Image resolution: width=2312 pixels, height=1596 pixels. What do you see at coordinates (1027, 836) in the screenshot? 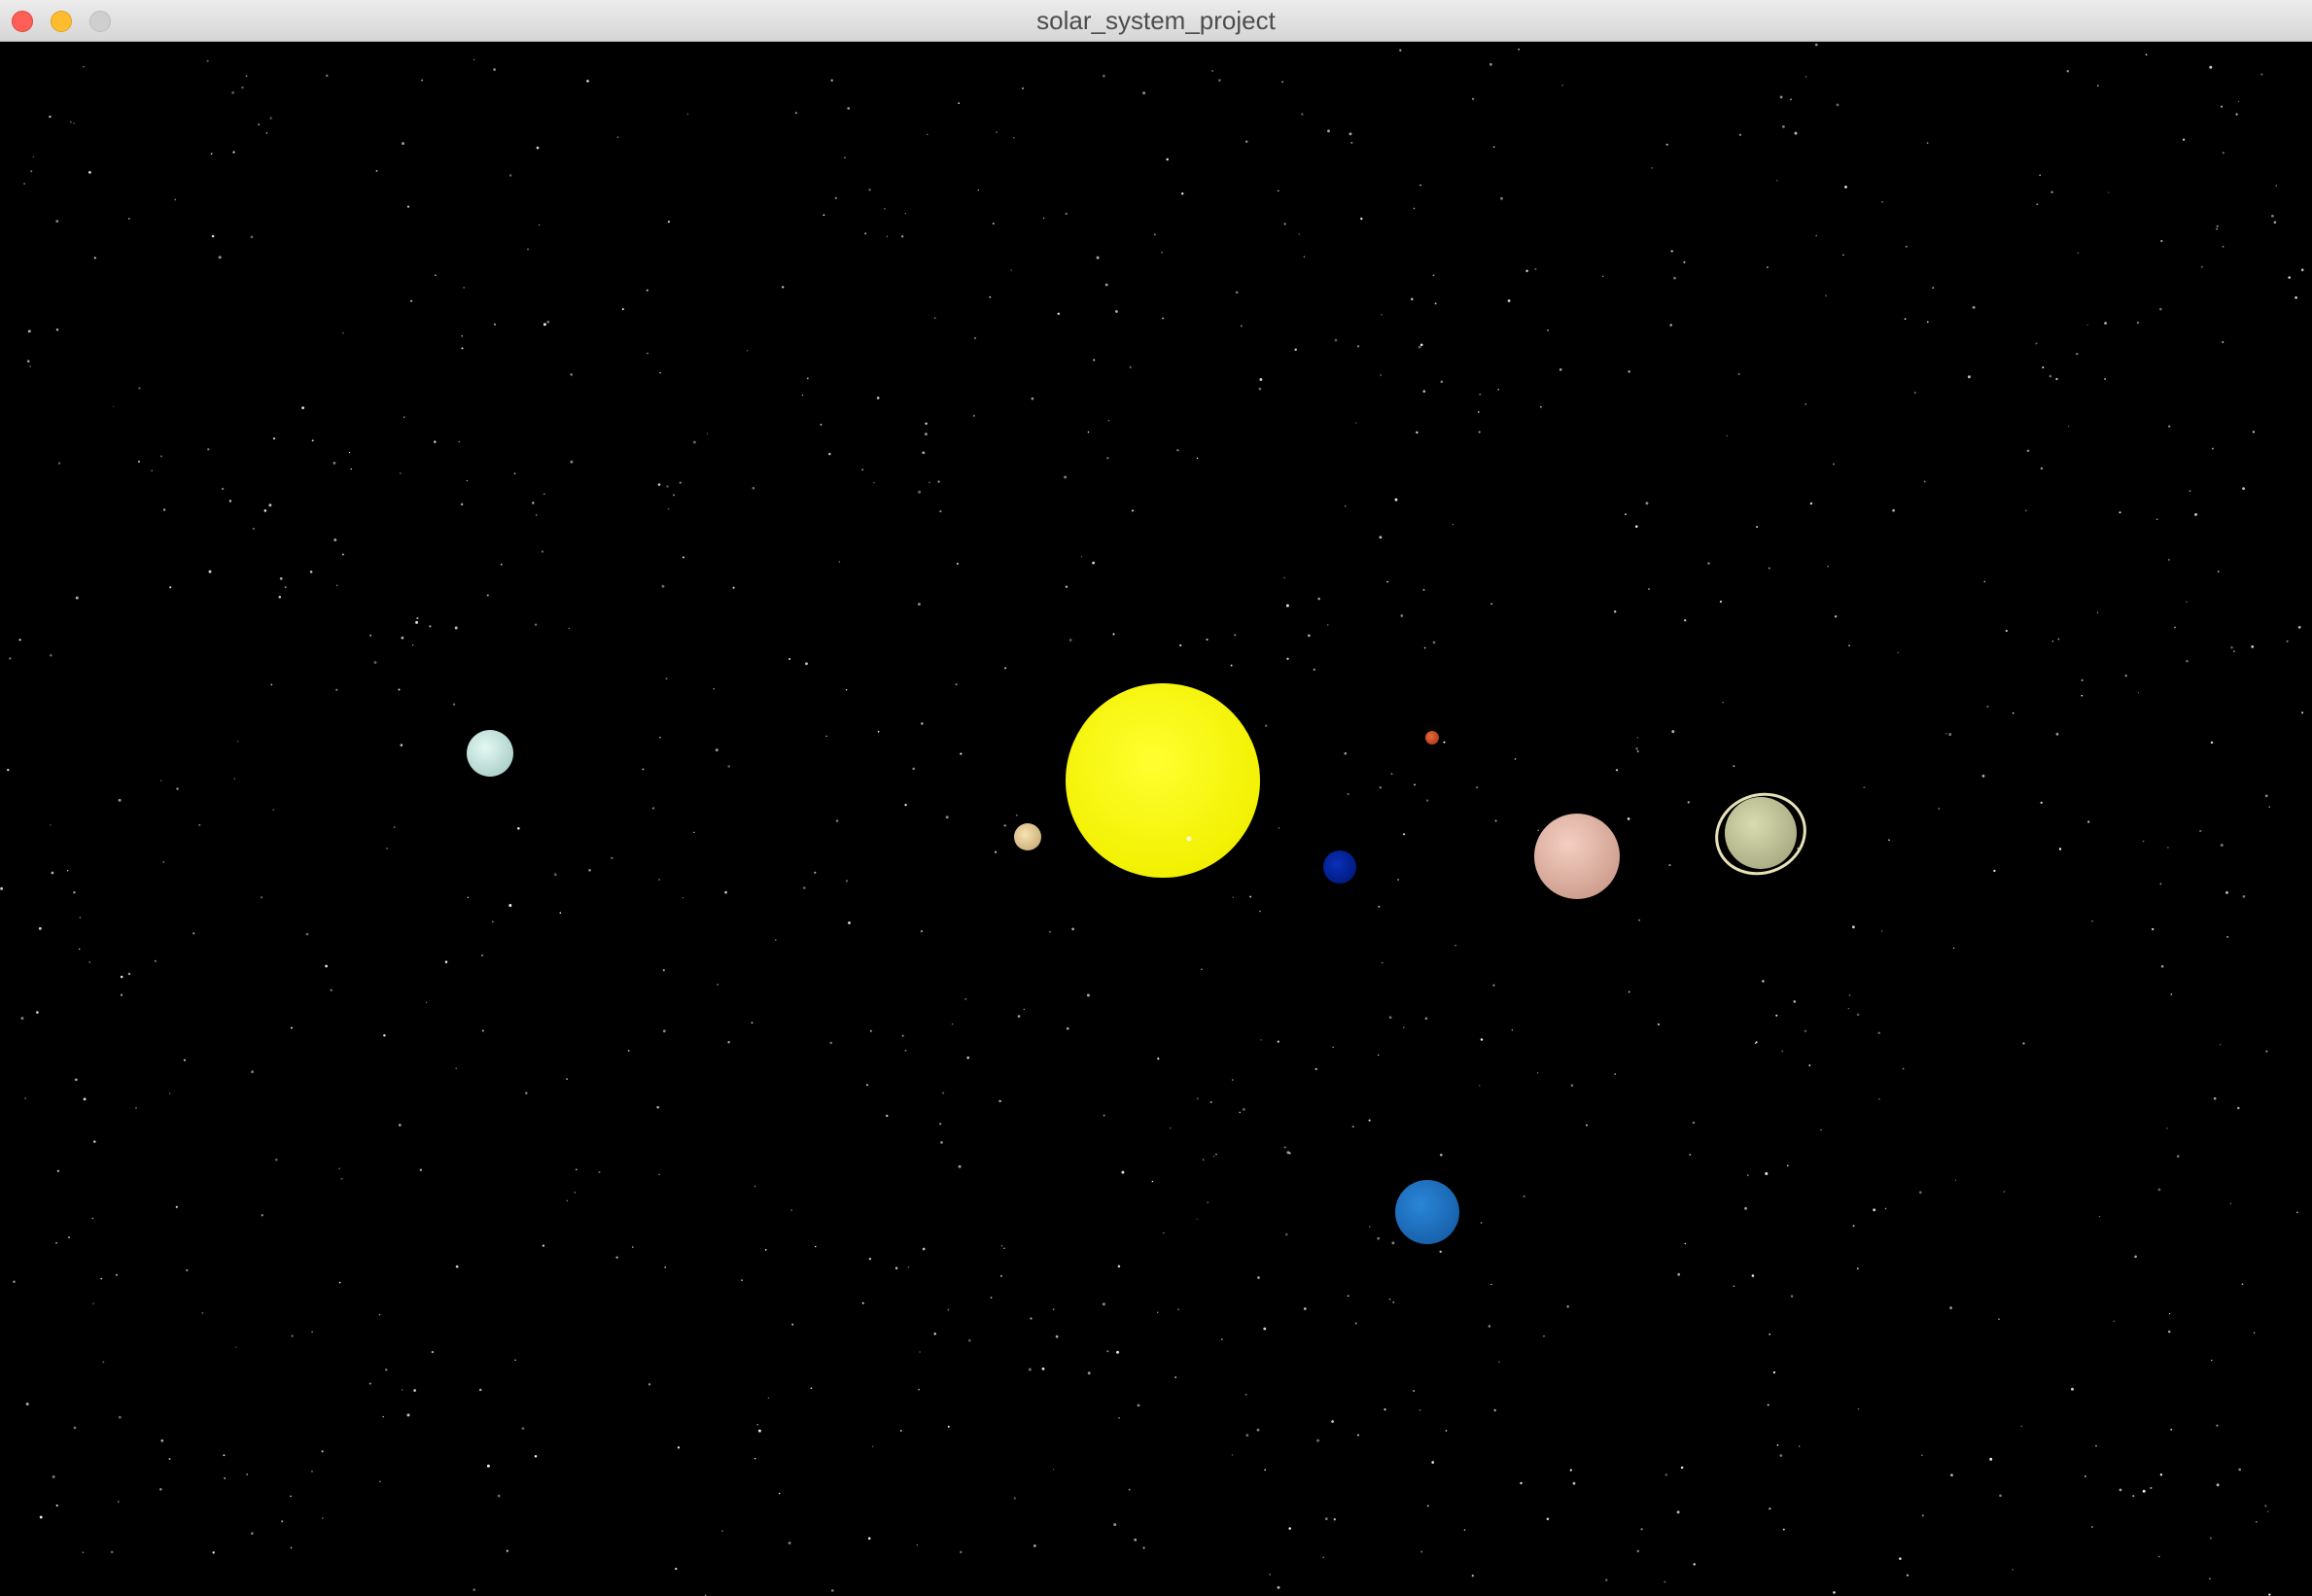
I see `mercury-planet` at bounding box center [1027, 836].